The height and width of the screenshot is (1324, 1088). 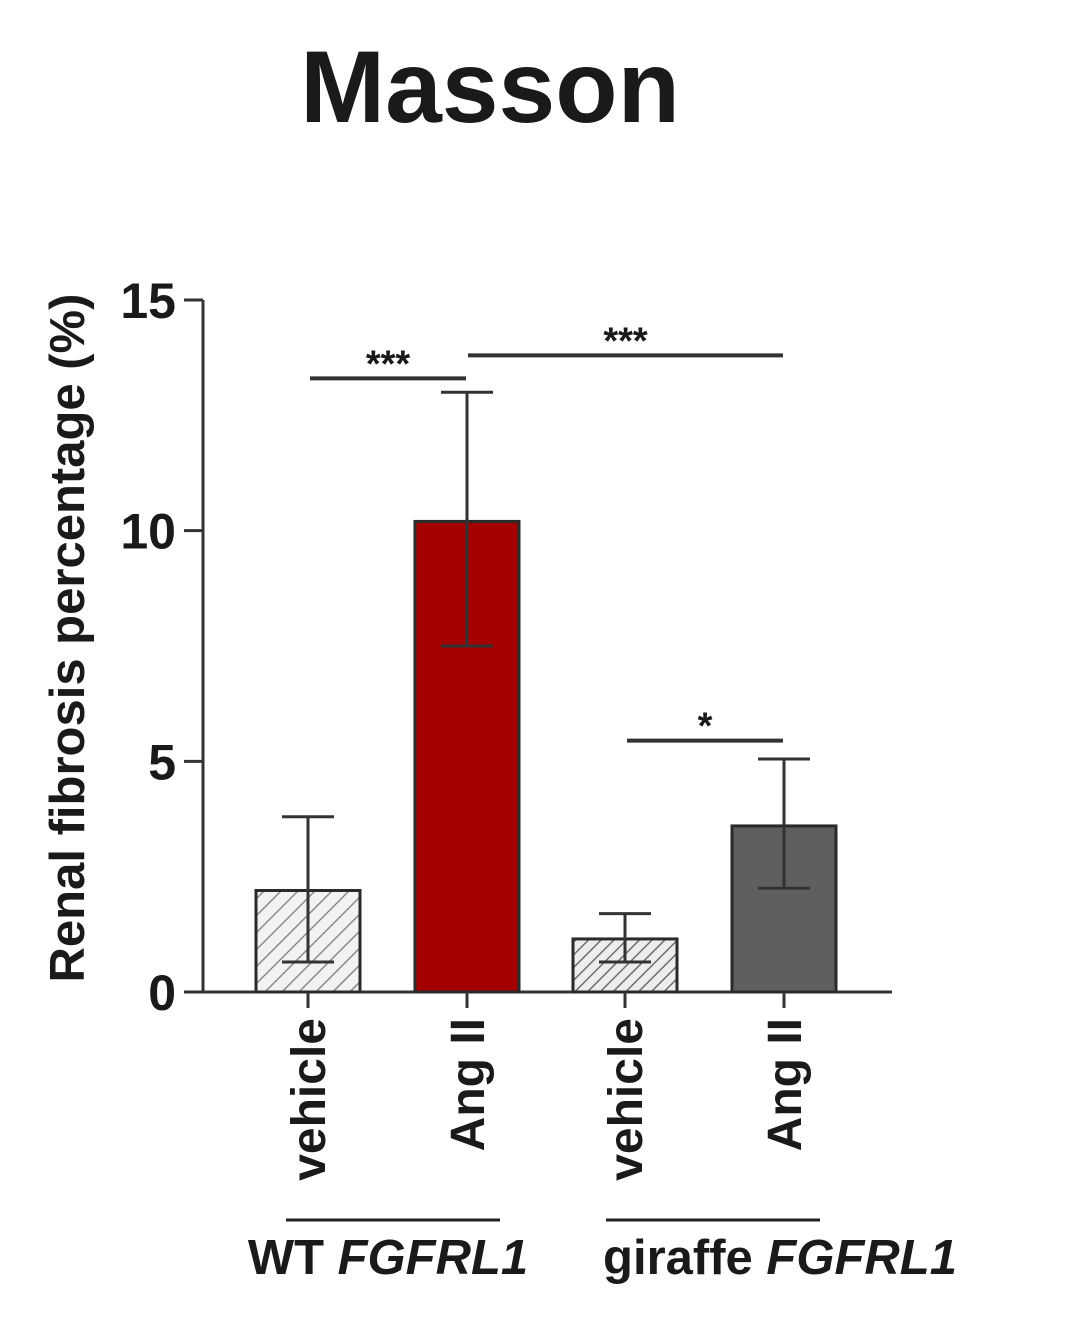 What do you see at coordinates (547, 1099) in the screenshot?
I see `x-tick-labels: vehicle Ang II vehicle Ang II` at bounding box center [547, 1099].